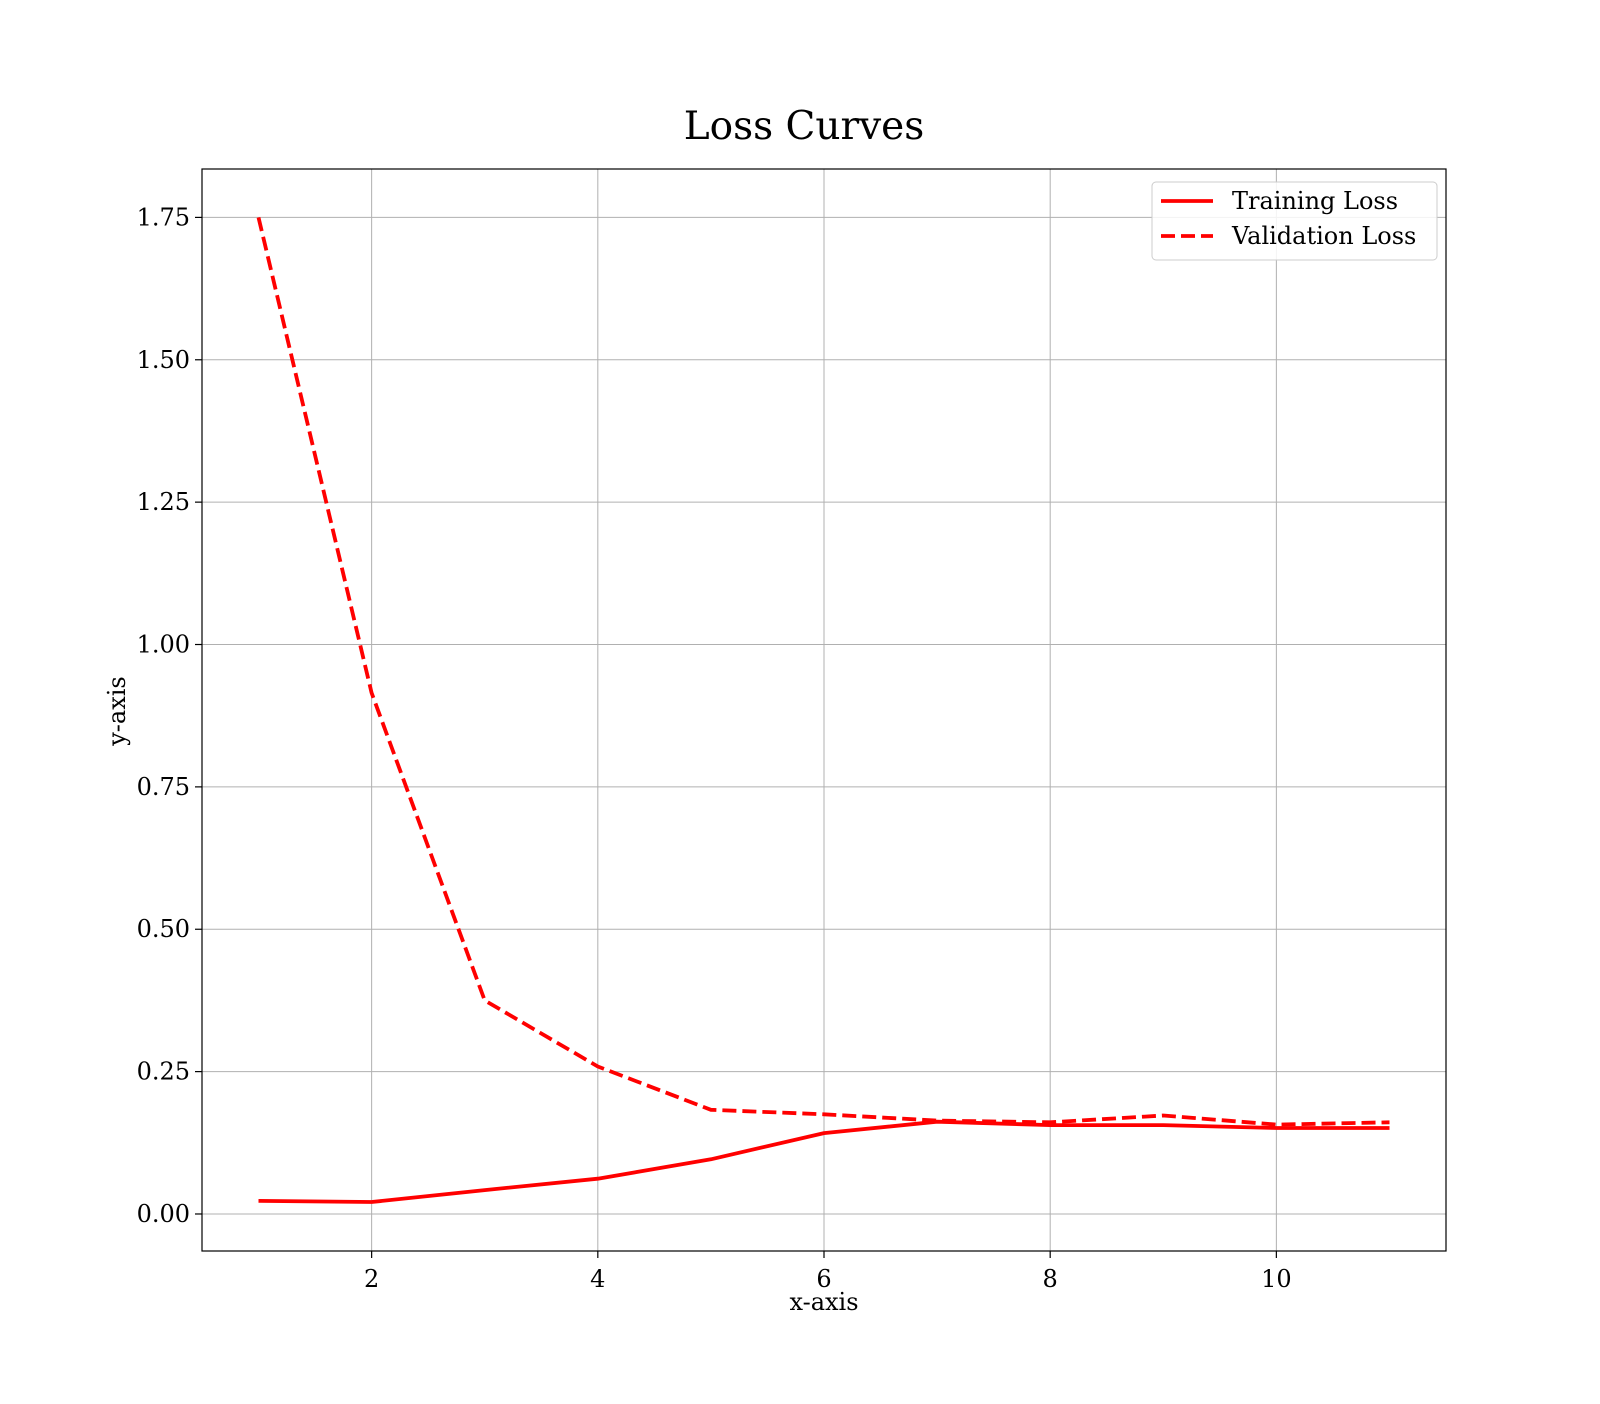 This screenshot has width=1600, height=1404. I want to click on y-tick-label: 1.75, so click(163, 217).